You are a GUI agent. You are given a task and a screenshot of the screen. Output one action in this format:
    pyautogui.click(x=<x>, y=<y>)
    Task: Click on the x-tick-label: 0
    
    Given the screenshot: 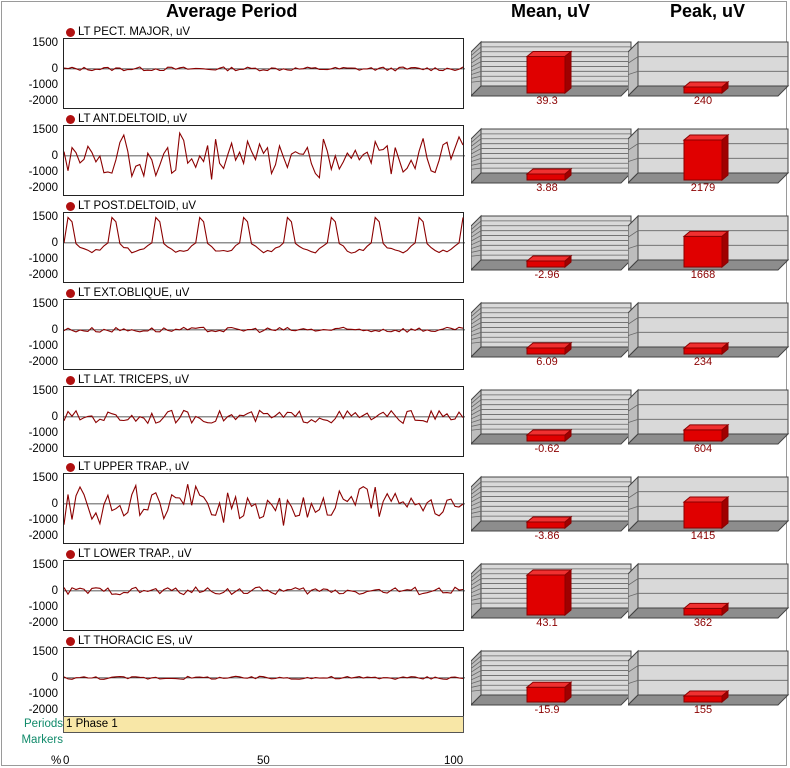 What is the action you would take?
    pyautogui.click(x=66, y=761)
    